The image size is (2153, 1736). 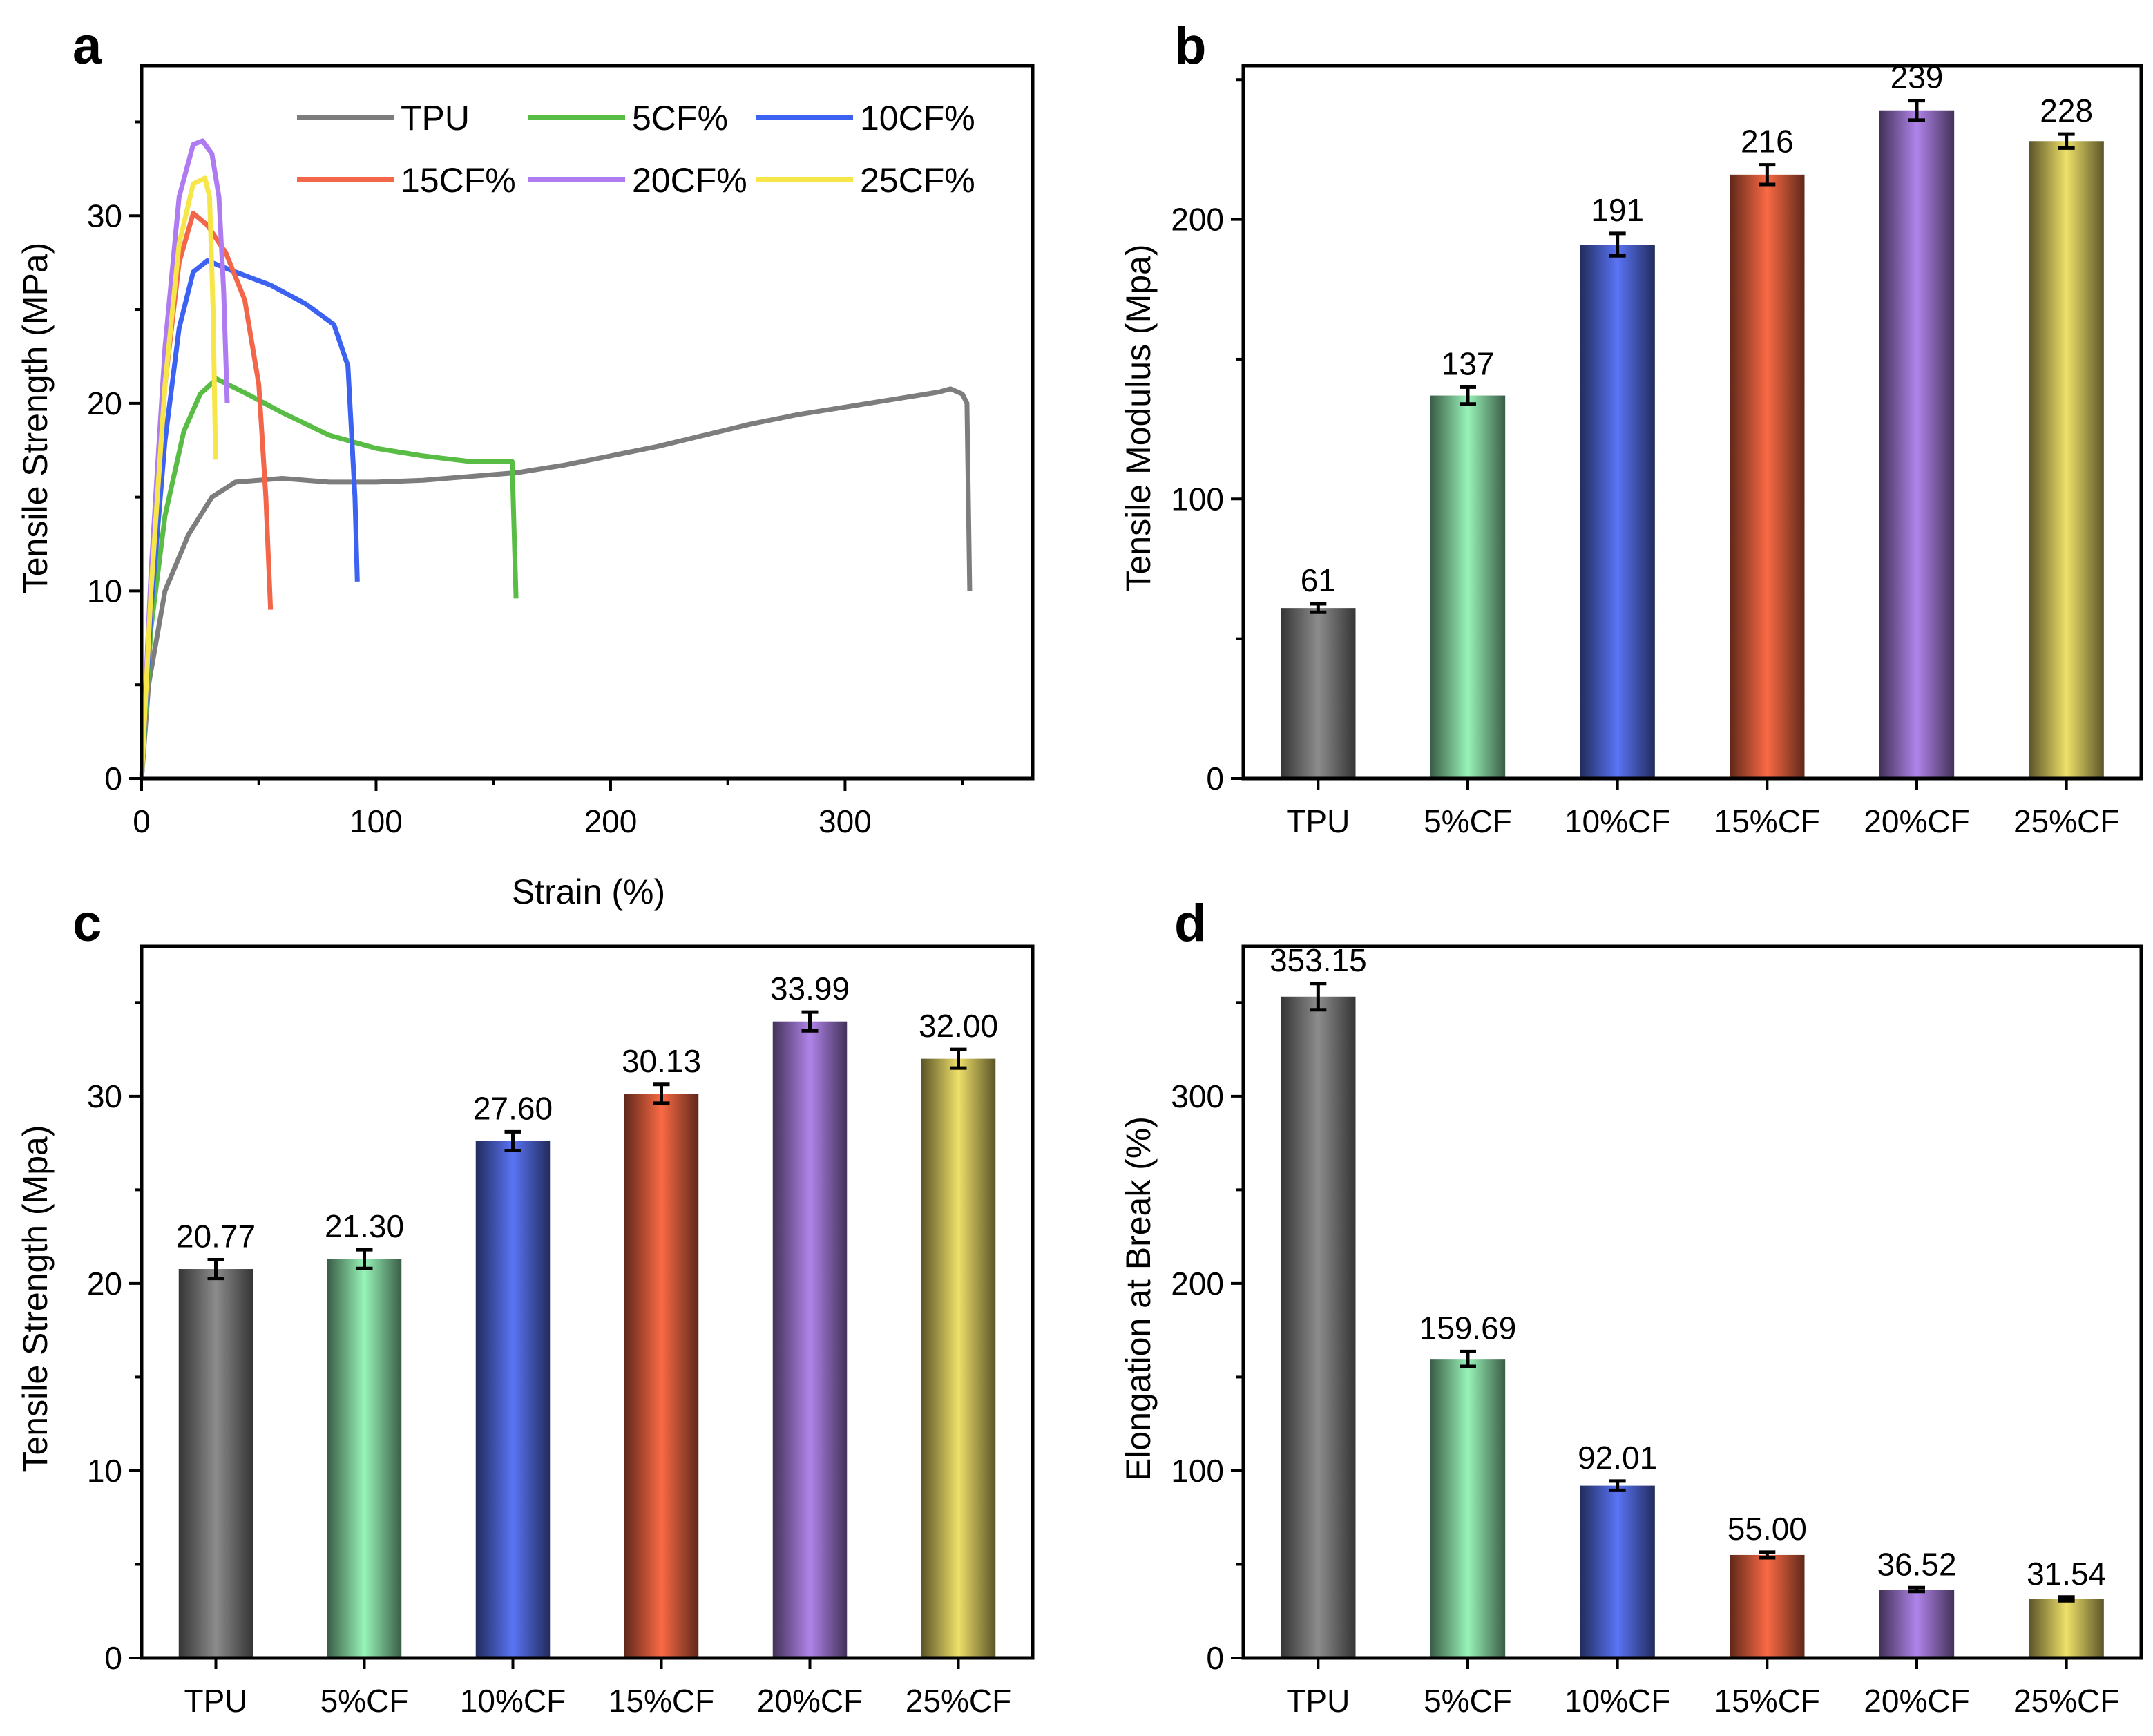 I want to click on panel-a-ytick-label-2: 20, so click(x=104, y=403).